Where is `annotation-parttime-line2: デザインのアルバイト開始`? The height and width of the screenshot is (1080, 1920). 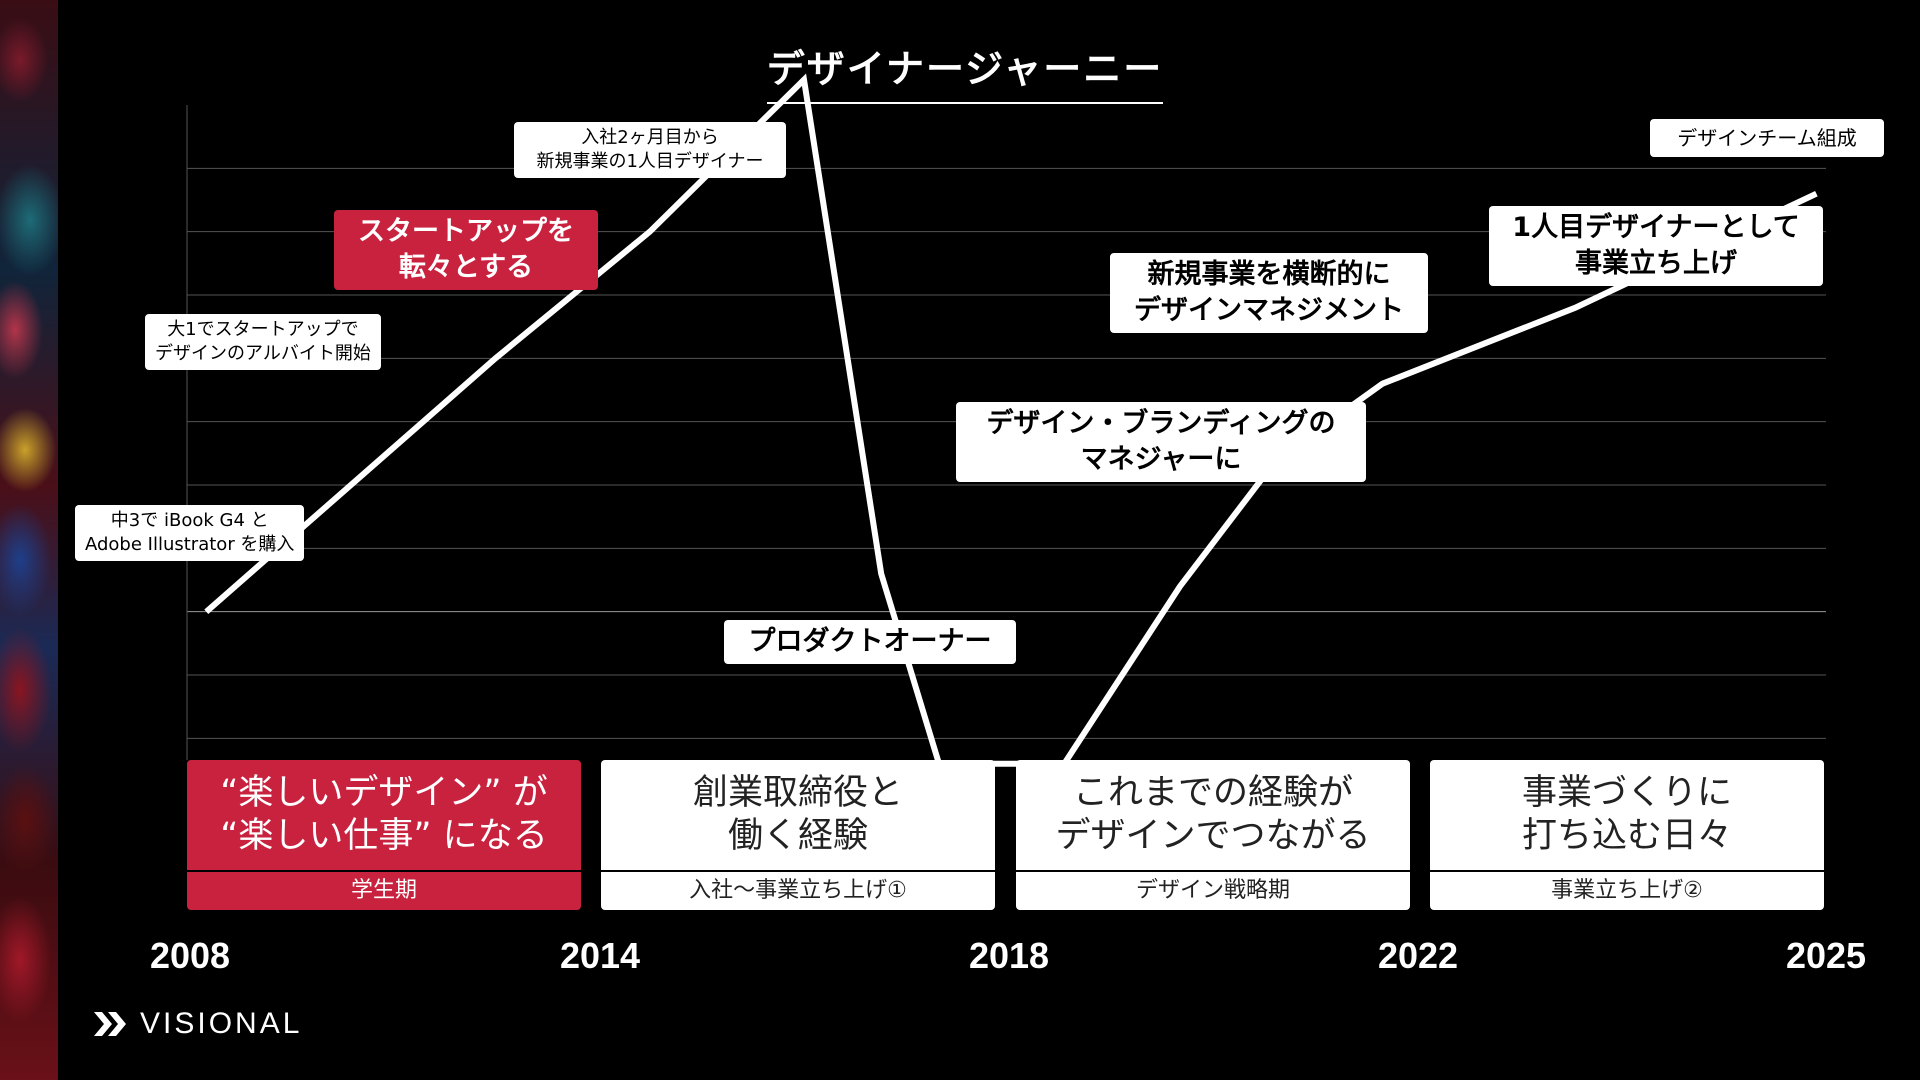 annotation-parttime-line2: デザインのアルバイト開始 is located at coordinates (263, 353).